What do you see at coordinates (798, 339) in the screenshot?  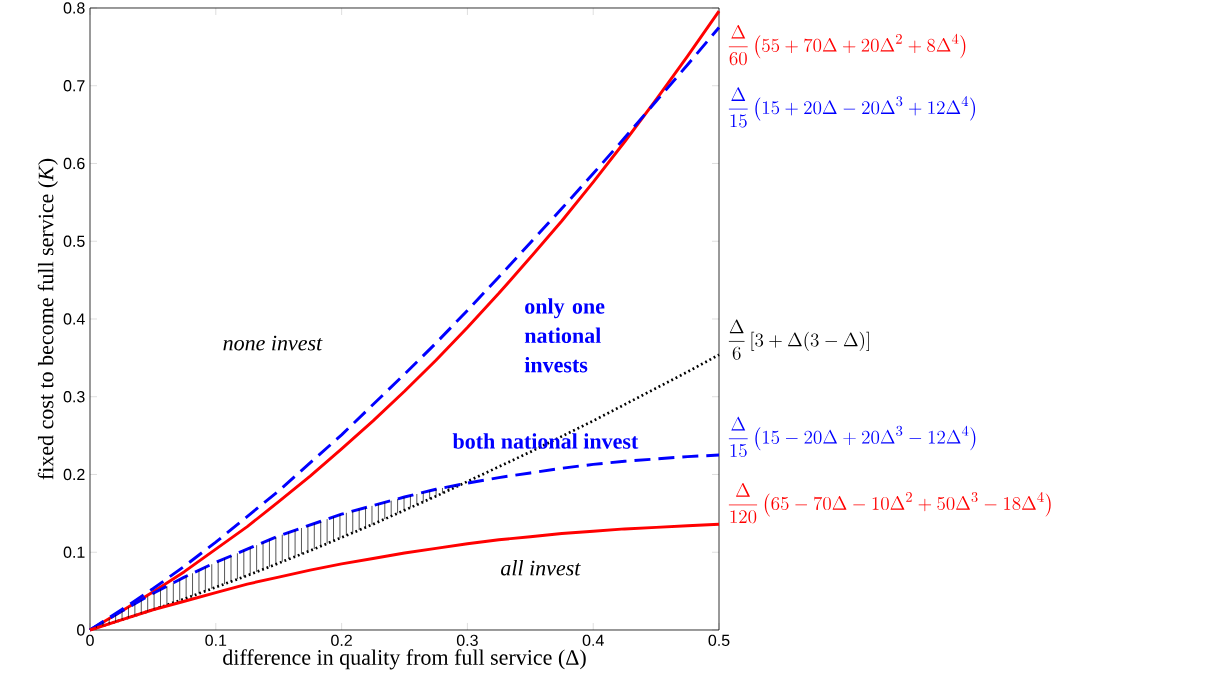 I see `series-label: $\frac{\Delta}{6}\left[3+\Delta(3-\Delta)\right]$` at bounding box center [798, 339].